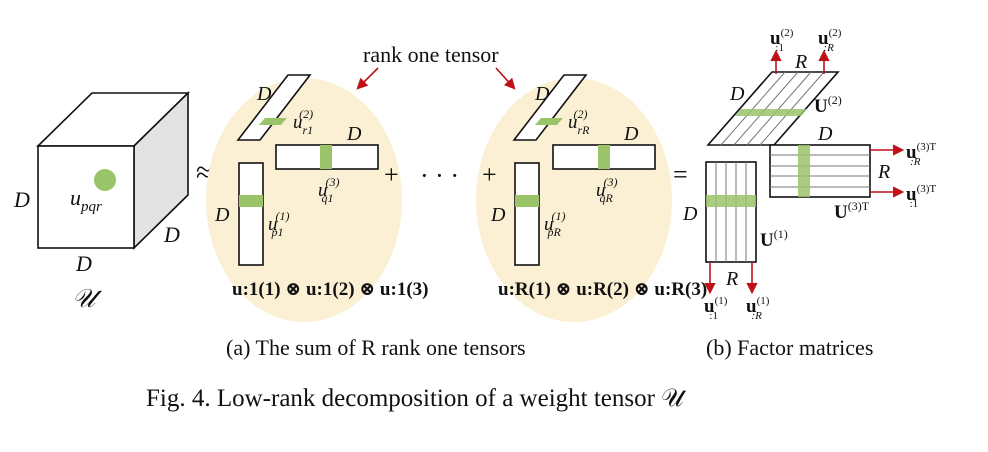 This screenshot has width=988, height=452. I want to click on termR-slab-p, so click(527, 214).